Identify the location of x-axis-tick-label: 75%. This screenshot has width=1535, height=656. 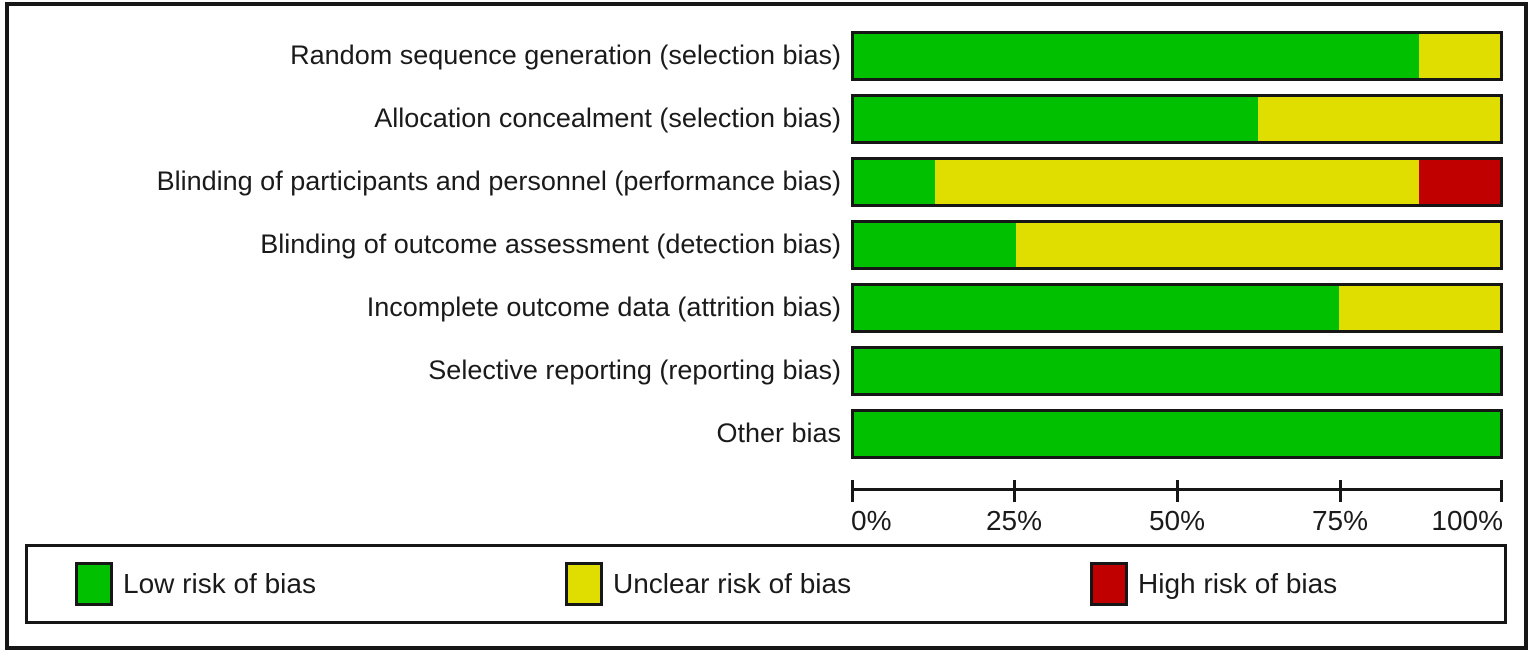
(1340, 520).